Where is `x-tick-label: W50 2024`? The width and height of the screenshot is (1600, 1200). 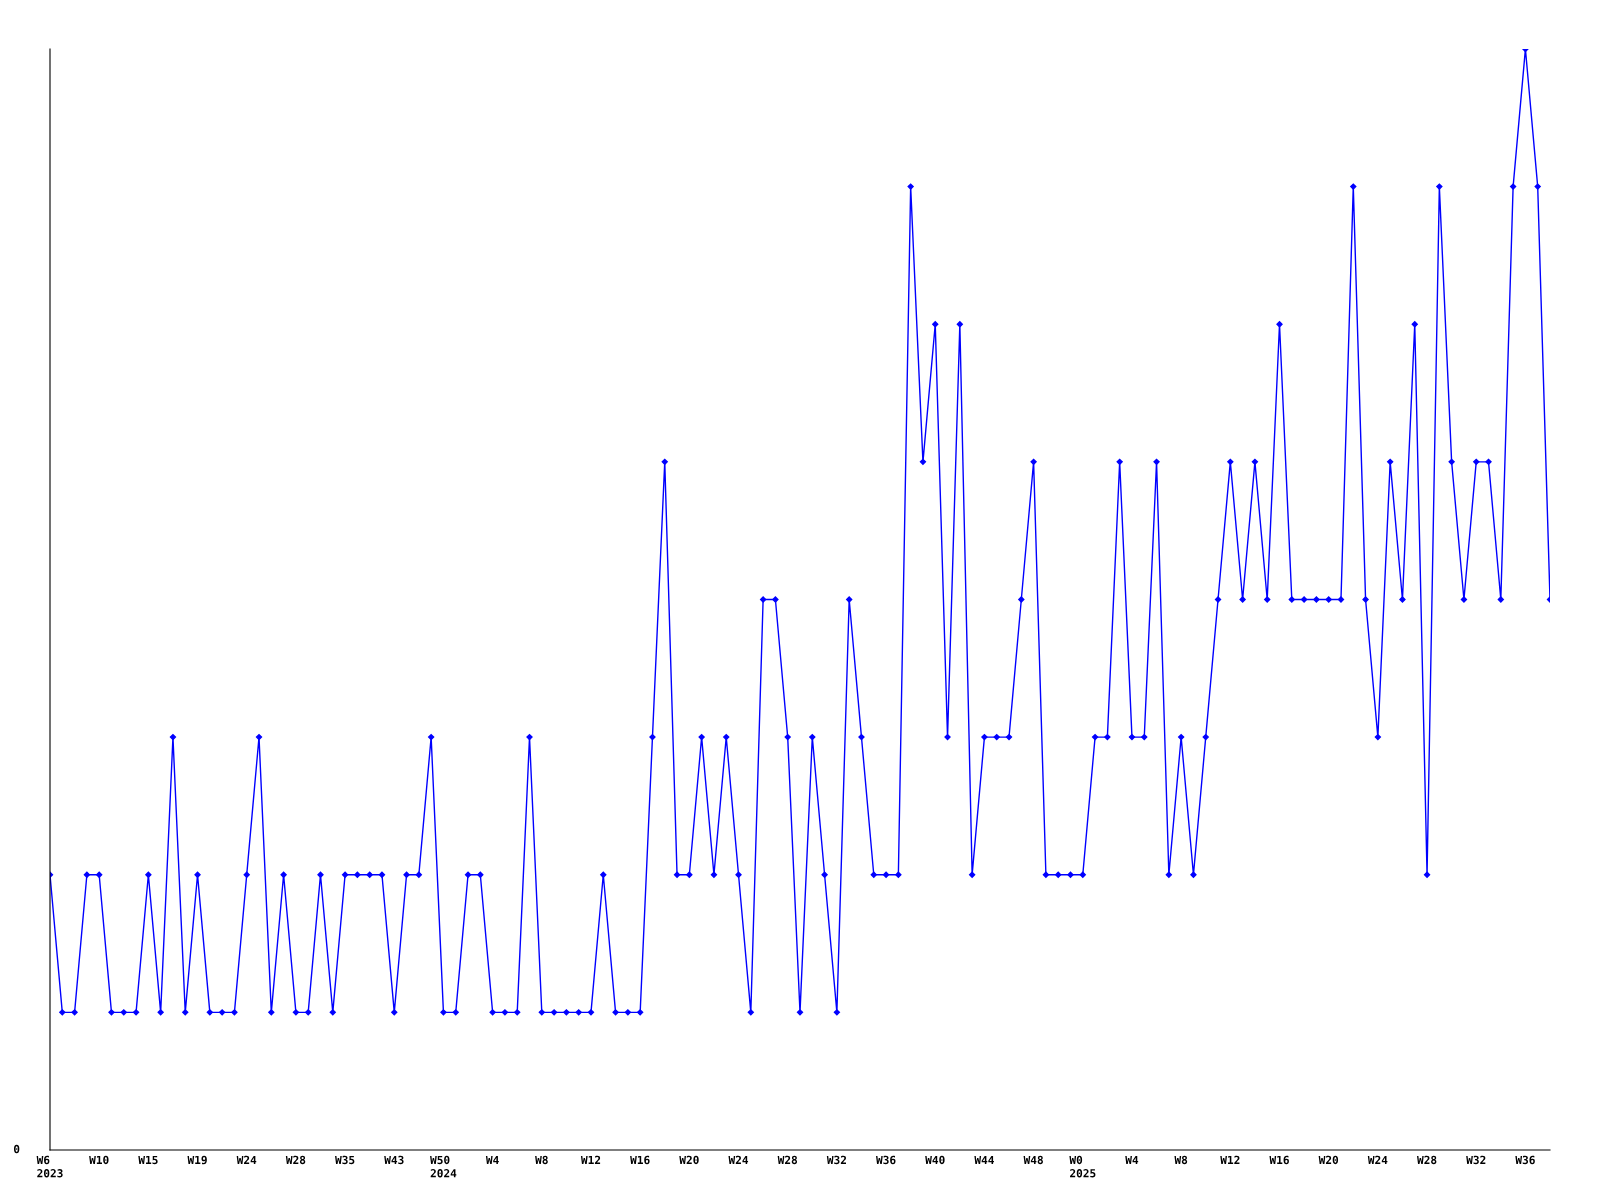
x-tick-label: W50 2024 is located at coordinates (443, 1166).